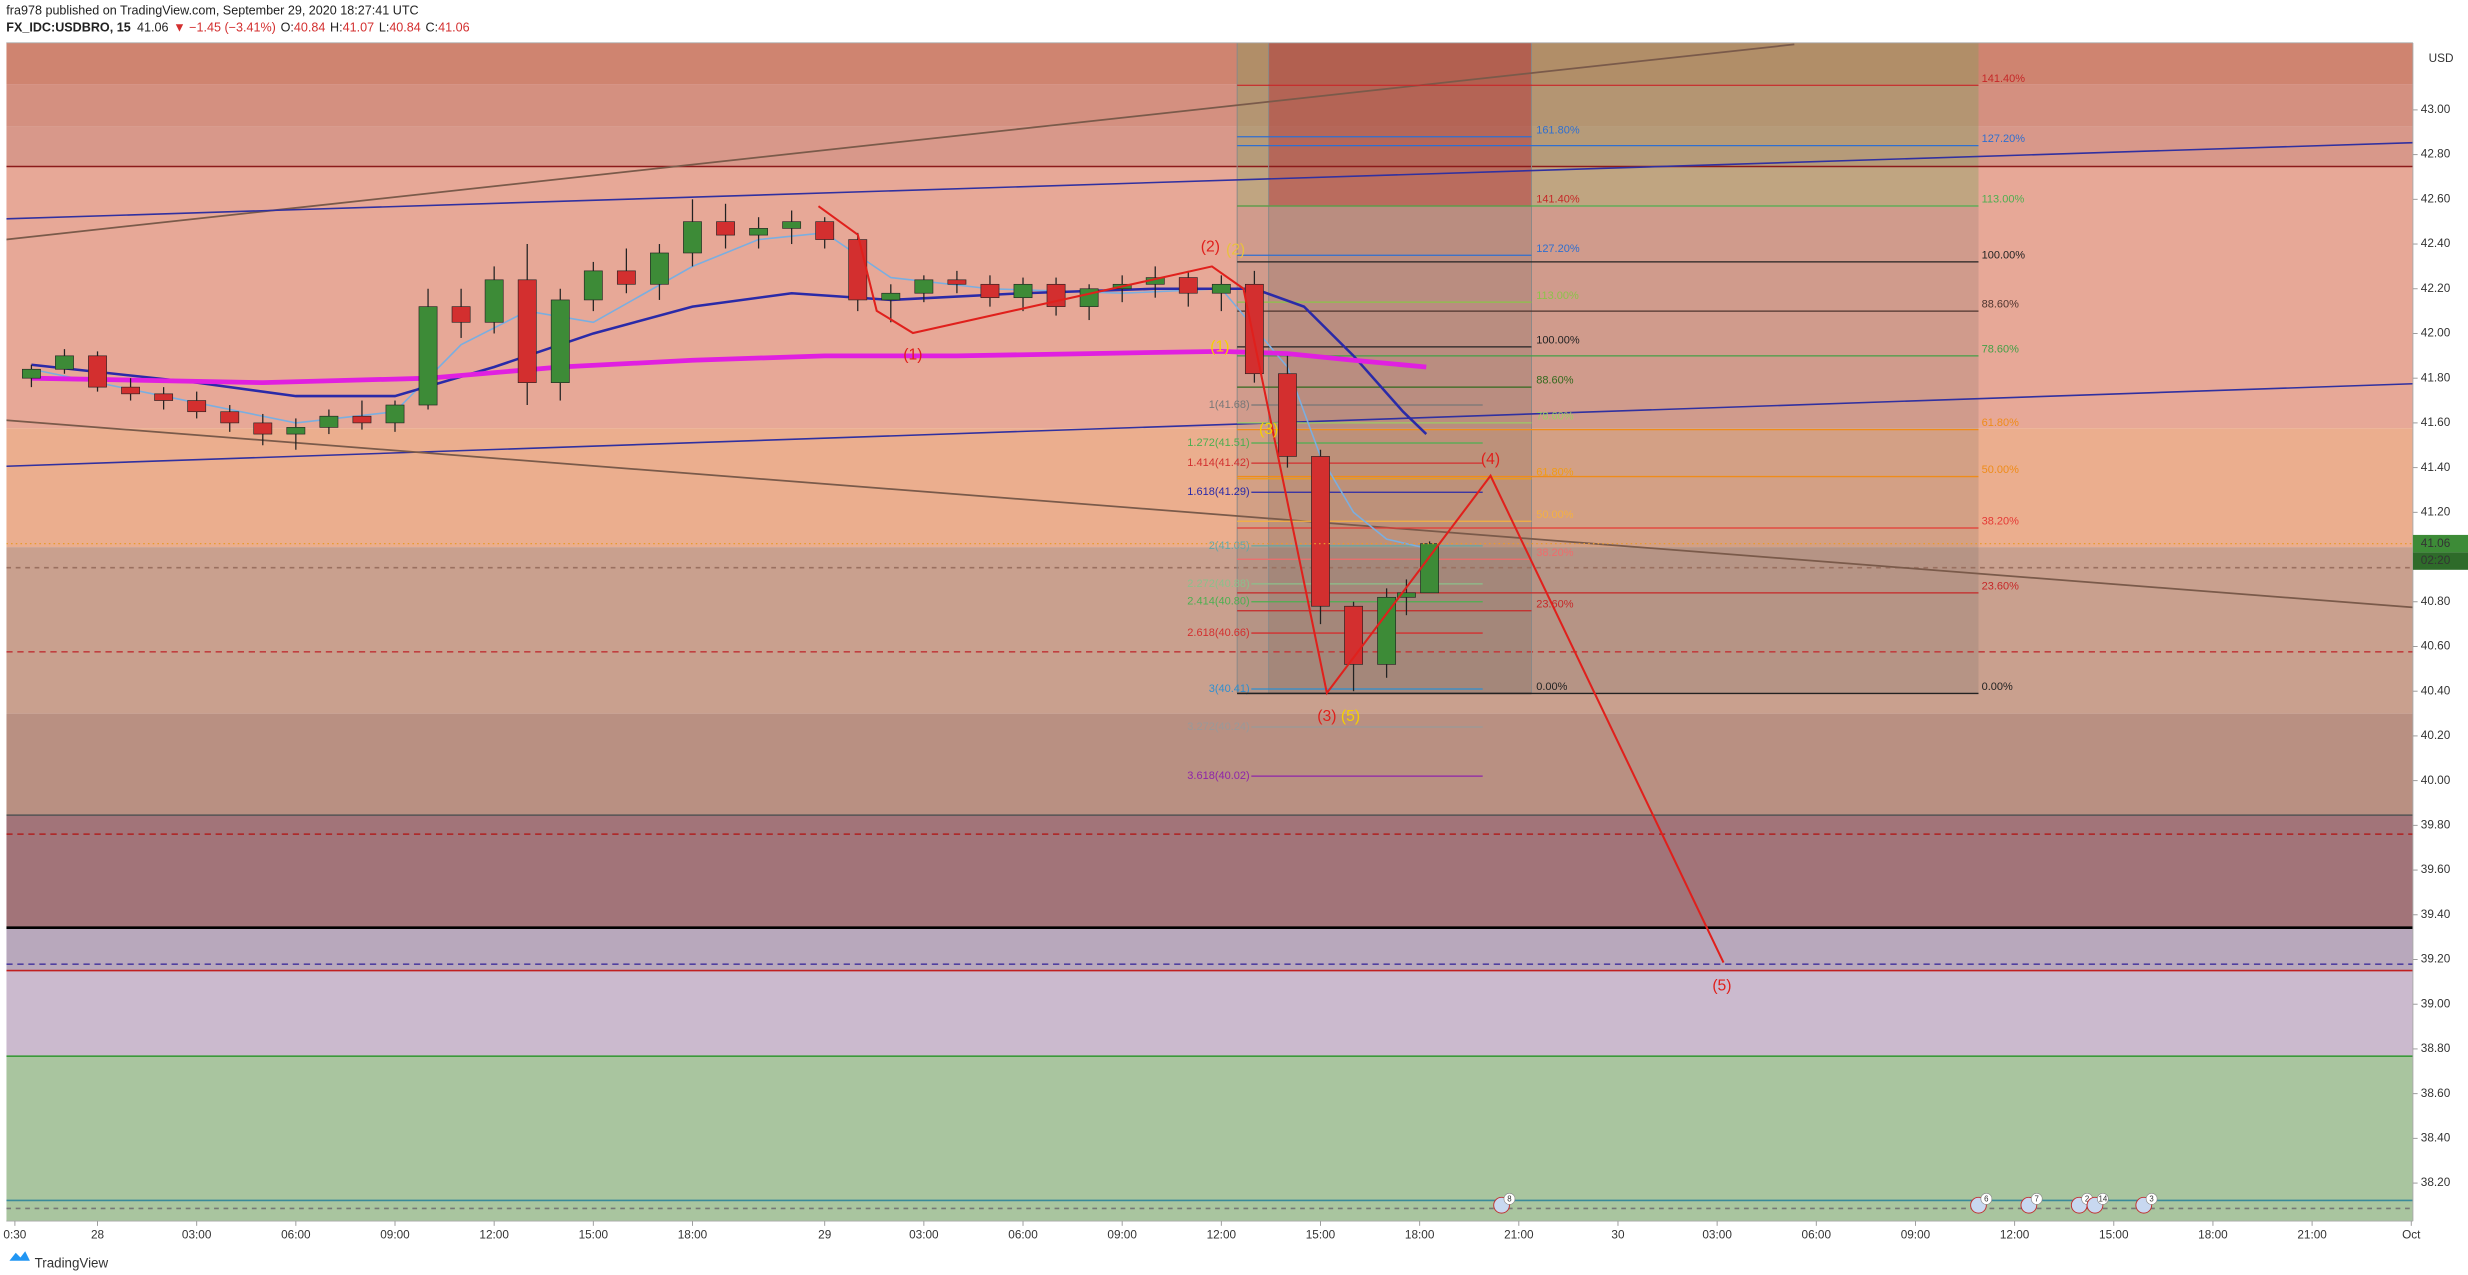 This screenshot has height=1275, width=2468. Describe the element at coordinates (2436, 601) in the screenshot. I see `y-tick-label: 40.80` at that location.